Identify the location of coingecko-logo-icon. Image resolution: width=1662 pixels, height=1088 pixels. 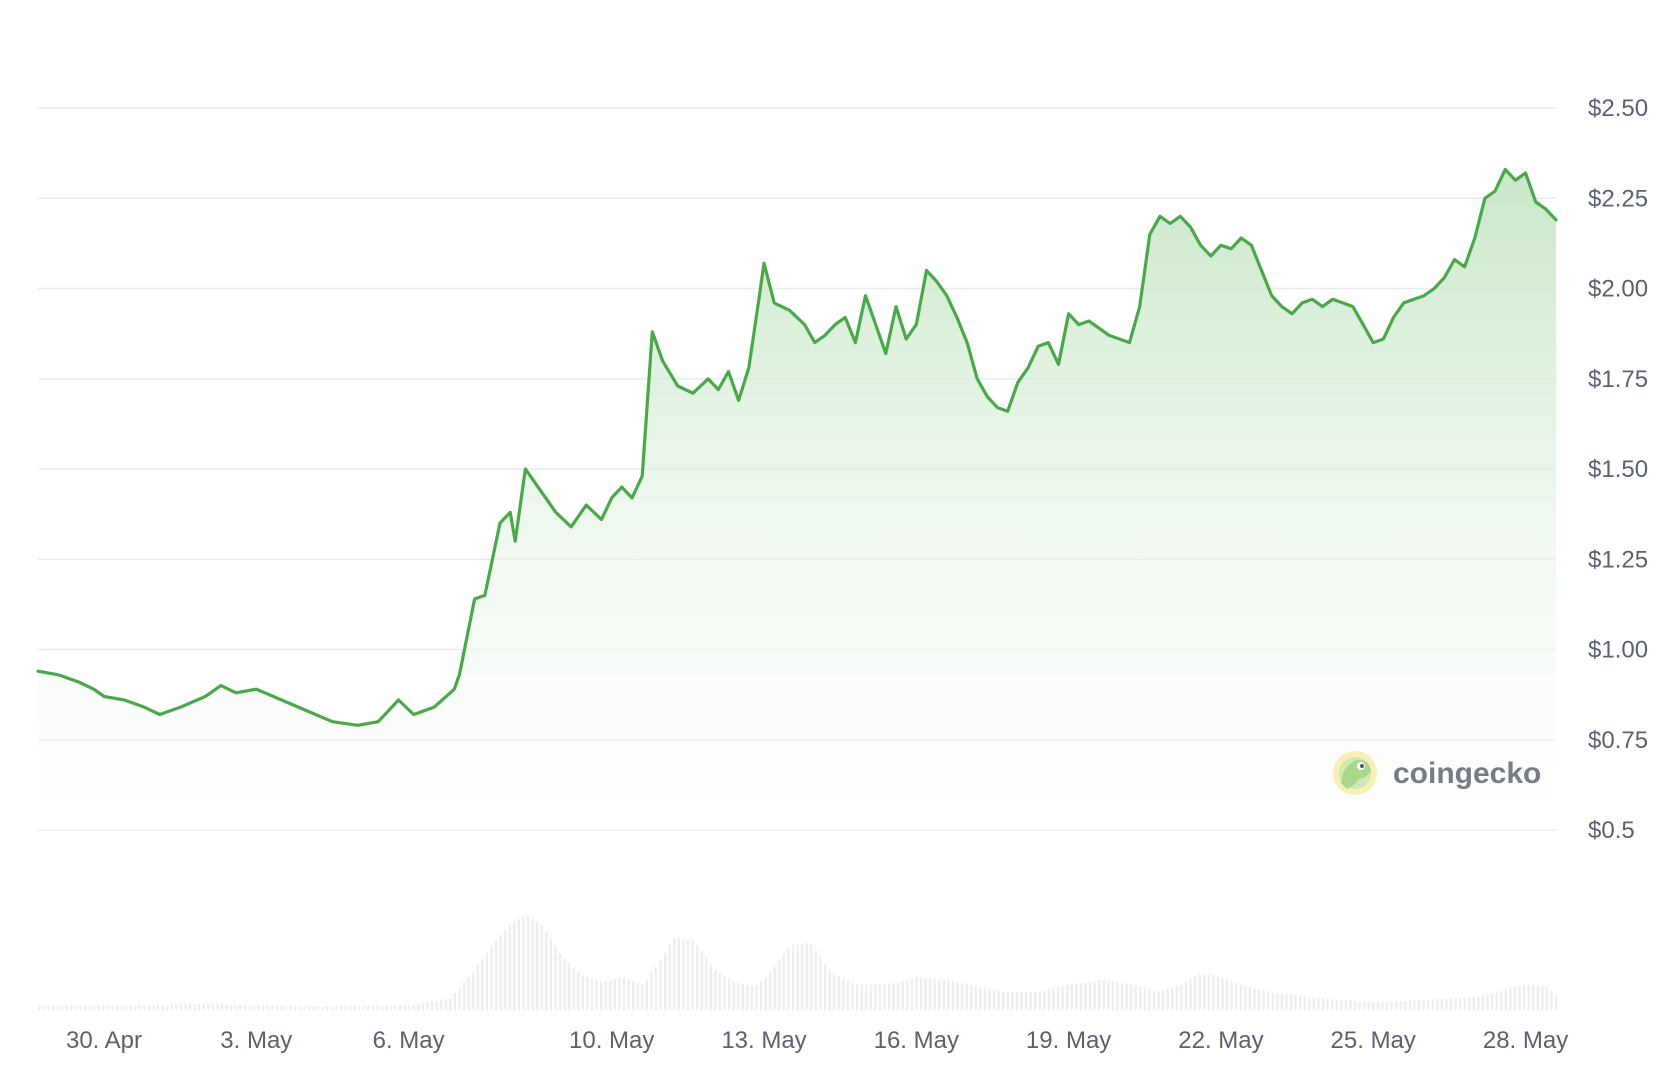
(1355, 773).